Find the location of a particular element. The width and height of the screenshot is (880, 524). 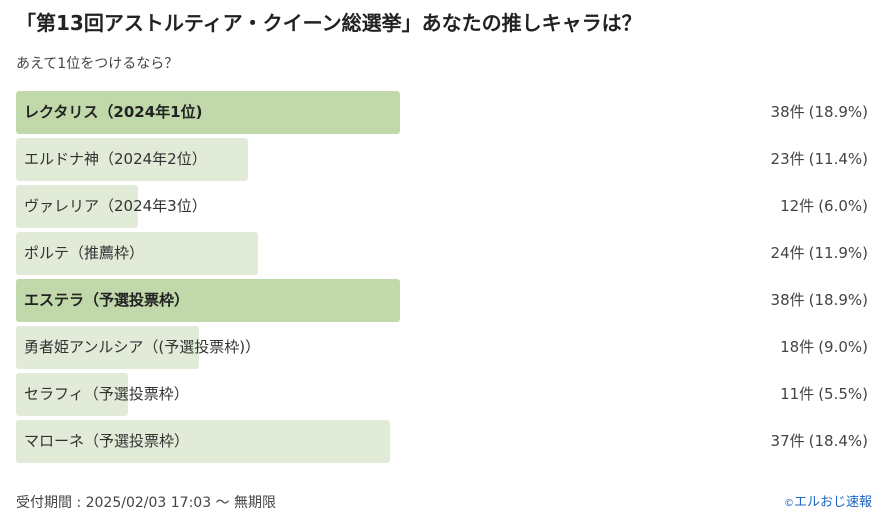

option-result: 23件 (11.4%) is located at coordinates (819, 159).